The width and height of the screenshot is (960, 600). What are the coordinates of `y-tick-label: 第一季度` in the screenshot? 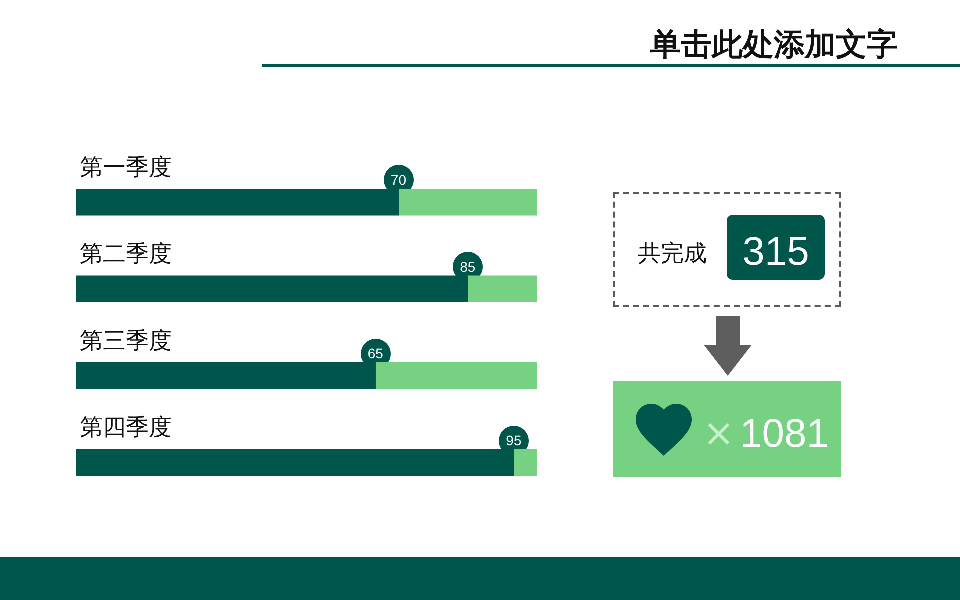 It's located at (126, 167).